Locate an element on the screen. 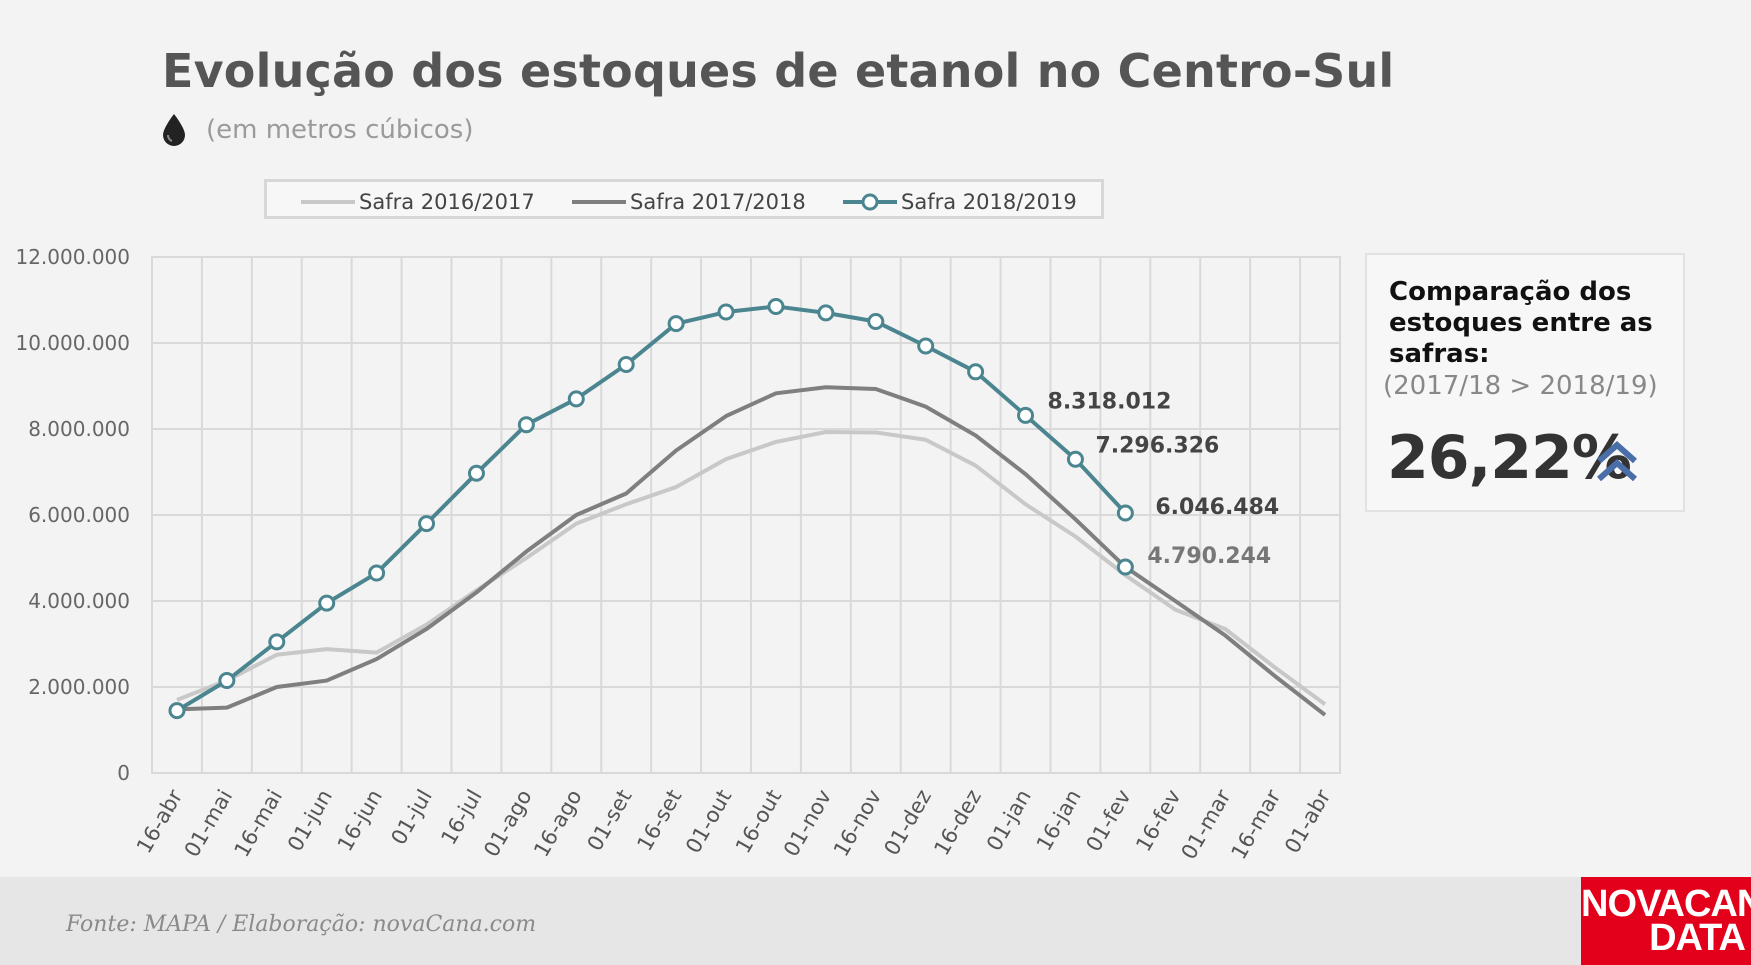 Image resolution: width=1751 pixels, height=965 pixels. legend-label: Safra 2017/2018 is located at coordinates (718, 202).